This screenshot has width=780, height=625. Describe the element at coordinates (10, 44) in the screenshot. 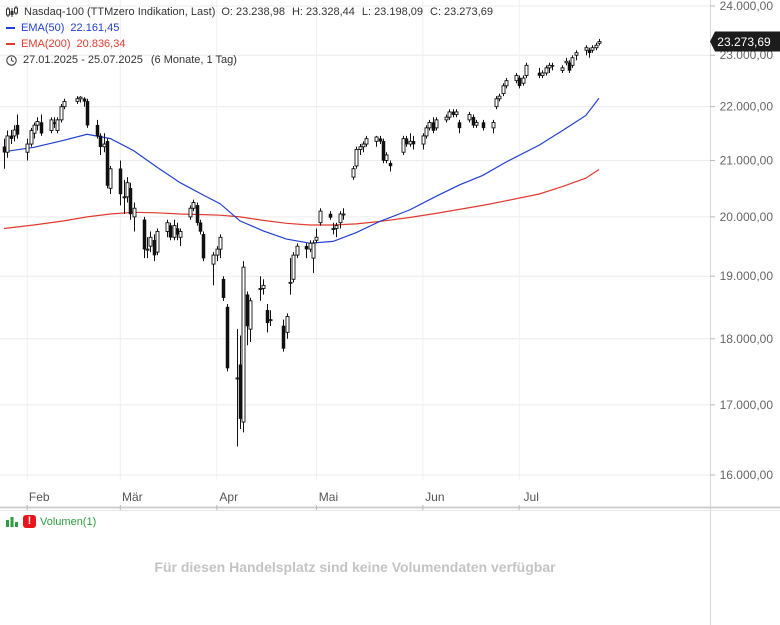

I see `ema200-swatch` at that location.